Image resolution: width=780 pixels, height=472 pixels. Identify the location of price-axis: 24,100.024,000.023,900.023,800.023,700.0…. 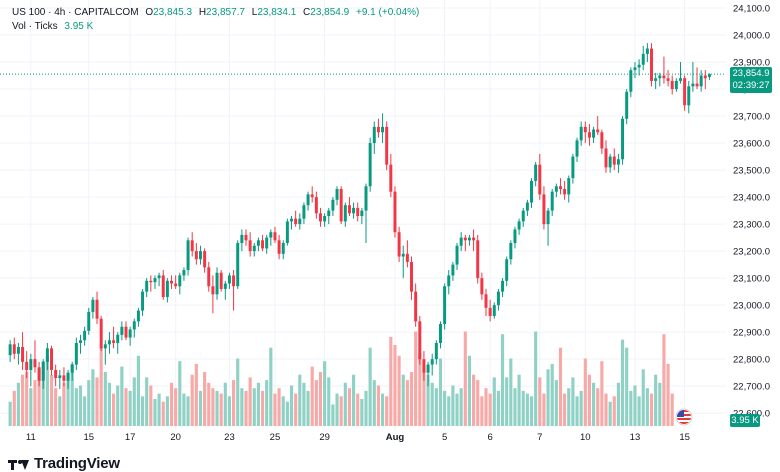
(751, 212).